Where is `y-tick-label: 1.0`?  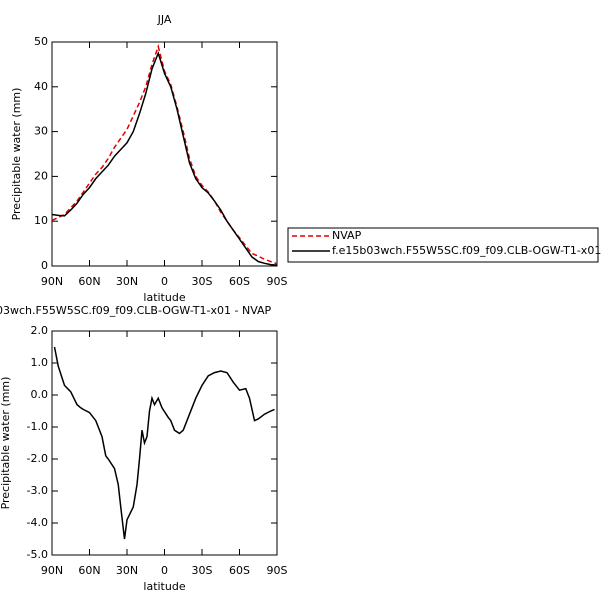 y-tick-label: 1.0 is located at coordinates (40, 362).